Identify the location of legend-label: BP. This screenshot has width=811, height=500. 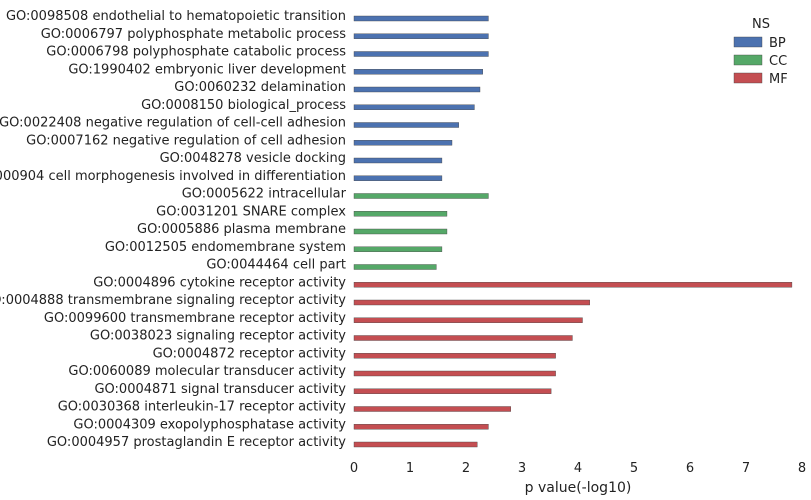
(777, 43).